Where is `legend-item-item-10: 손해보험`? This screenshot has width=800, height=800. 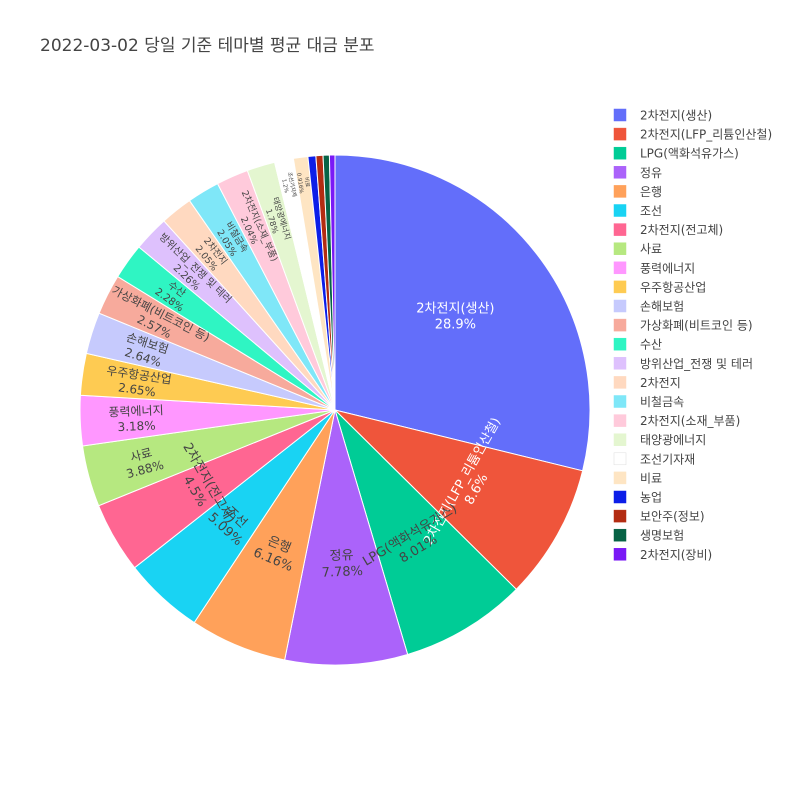 legend-item-item-10: 손해보험 is located at coordinates (648, 306).